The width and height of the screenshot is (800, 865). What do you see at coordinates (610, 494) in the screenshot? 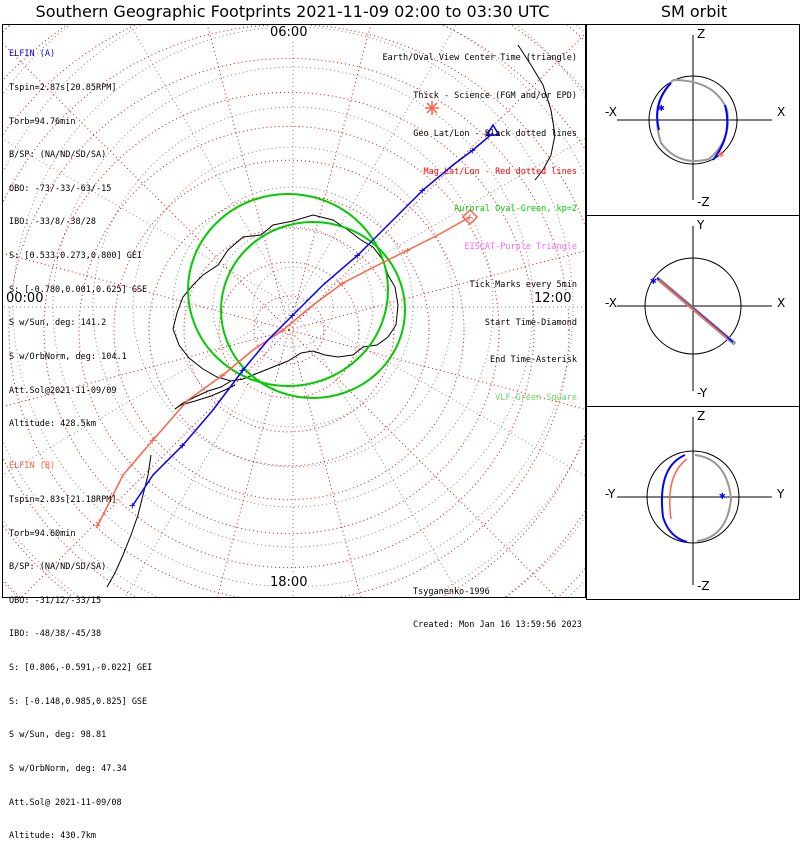
I see `sm-yz-label-left: -Y` at bounding box center [610, 494].